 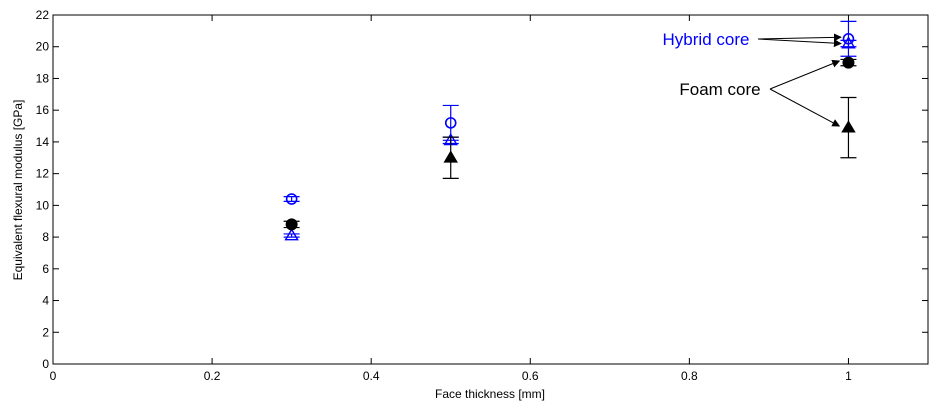 I want to click on annotation-label: Hybrid core, so click(x=706, y=39).